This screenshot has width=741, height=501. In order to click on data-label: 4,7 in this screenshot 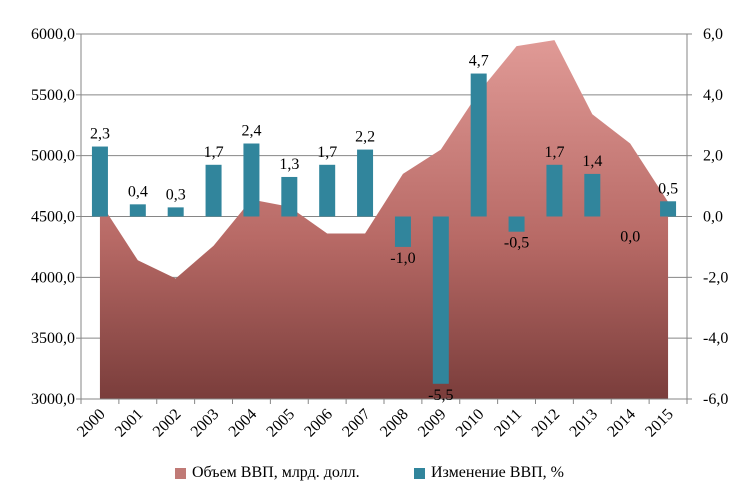, I will do `click(479, 61)`.